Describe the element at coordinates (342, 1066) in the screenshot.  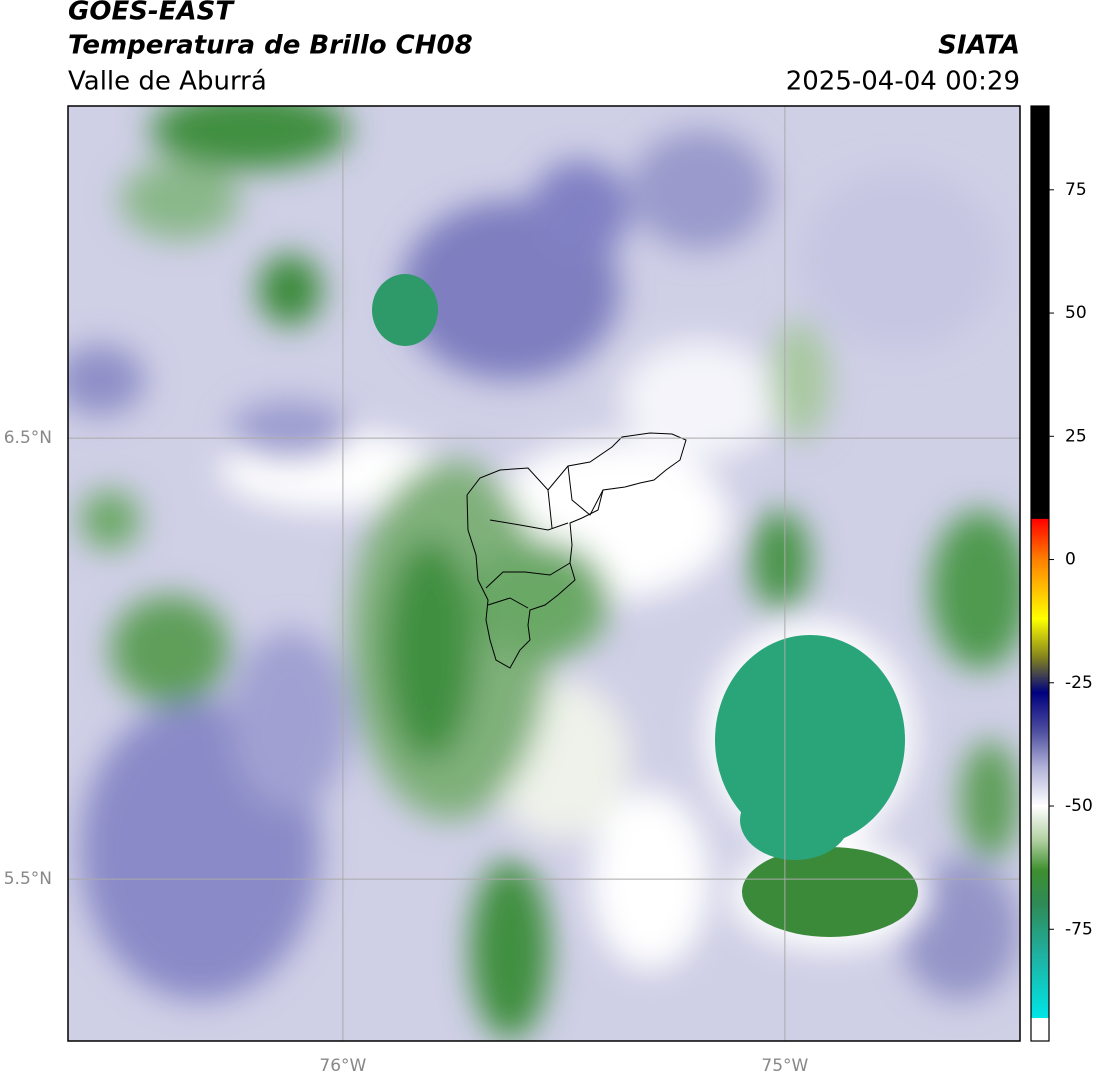
I see `x-tick-label: 76°W` at that location.